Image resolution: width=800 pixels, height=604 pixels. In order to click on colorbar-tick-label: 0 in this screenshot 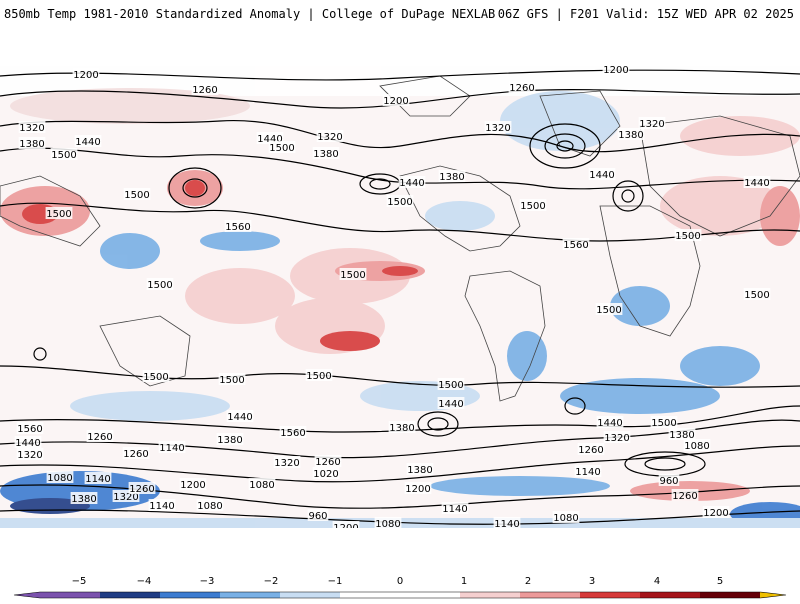, I will do `click(400, 581)`.